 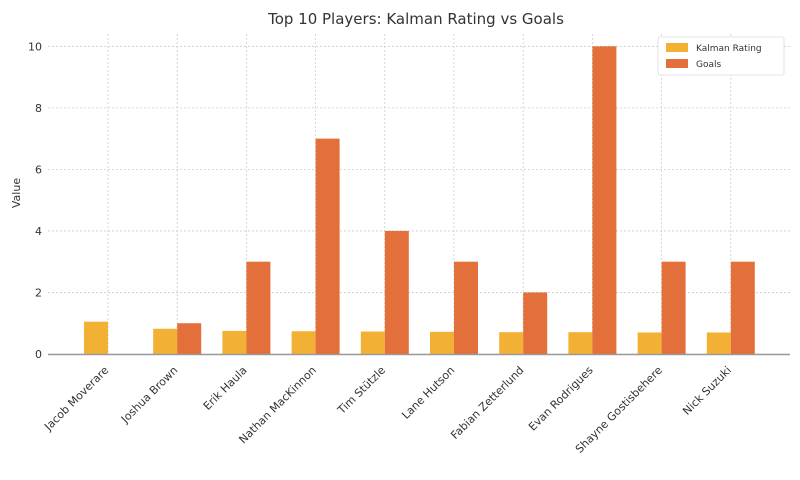 I want to click on bar-kalman-rating-jacob-moverare, so click(x=96, y=337).